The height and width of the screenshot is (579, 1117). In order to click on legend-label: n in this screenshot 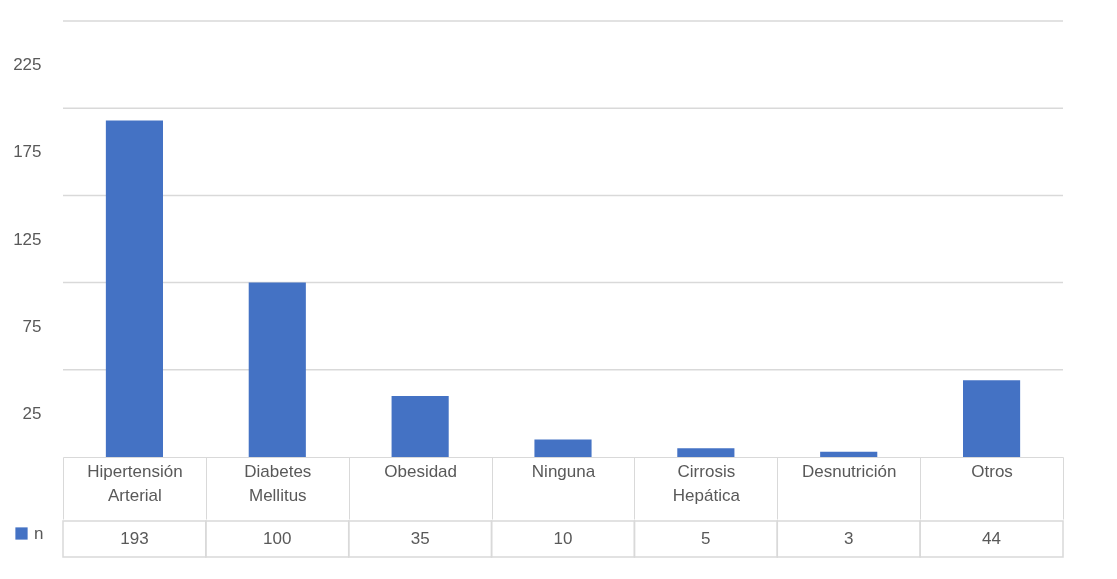, I will do `click(39, 533)`.